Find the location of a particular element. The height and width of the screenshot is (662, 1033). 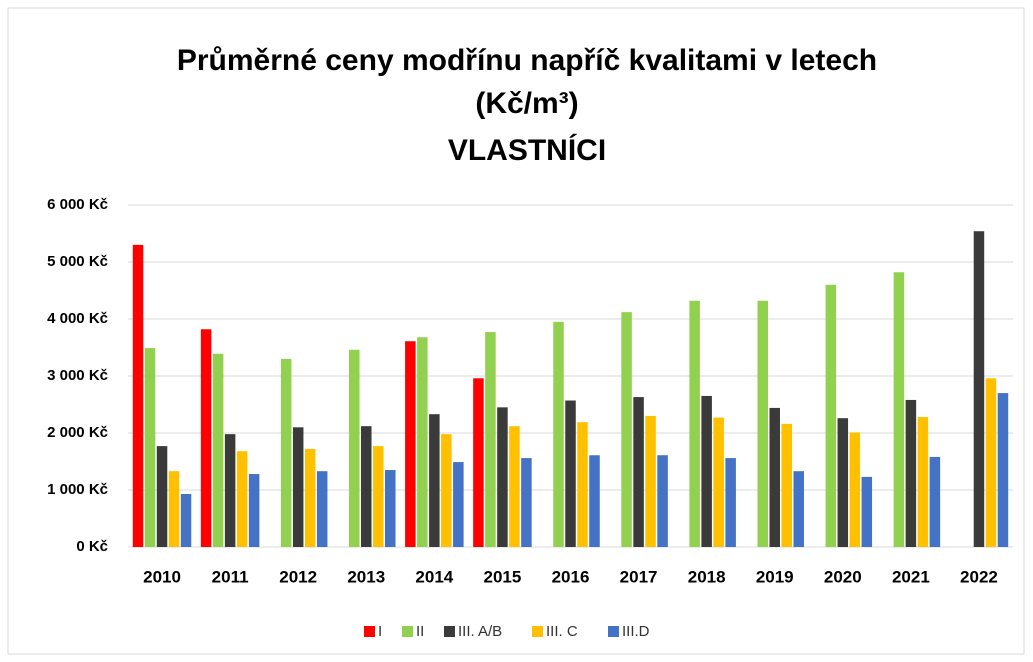

y-tick-label: 2 000 Kč is located at coordinates (77, 432).